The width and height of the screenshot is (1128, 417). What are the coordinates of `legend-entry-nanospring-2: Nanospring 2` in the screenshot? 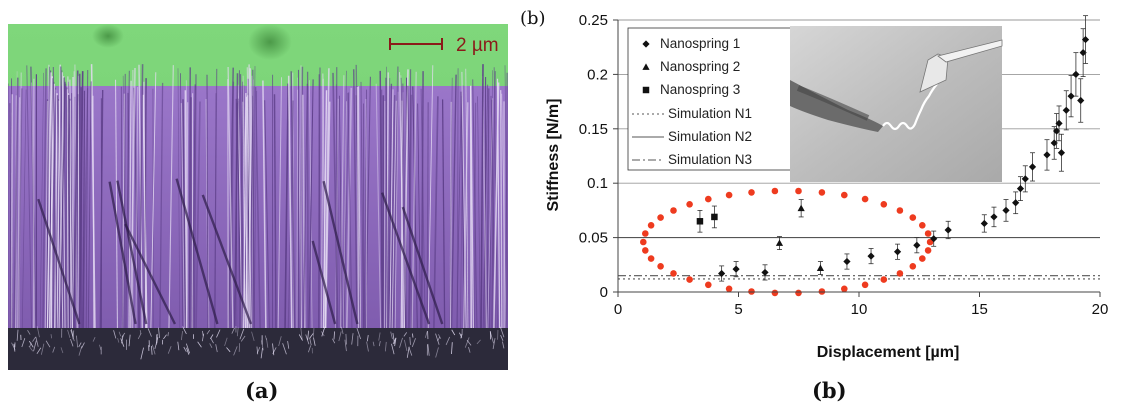 It's located at (700, 66).